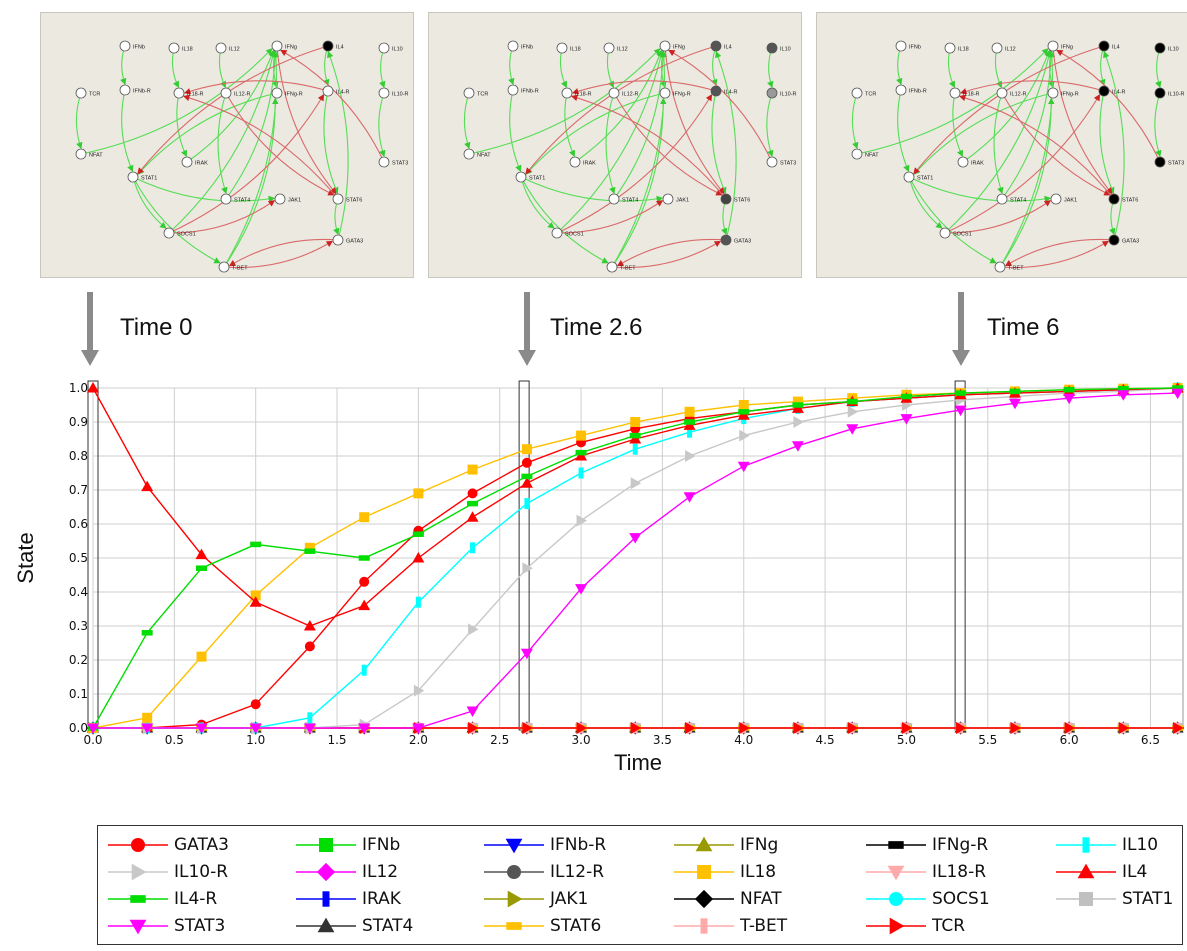 The width and height of the screenshot is (1187, 951). I want to click on node-irak, so click(963, 162).